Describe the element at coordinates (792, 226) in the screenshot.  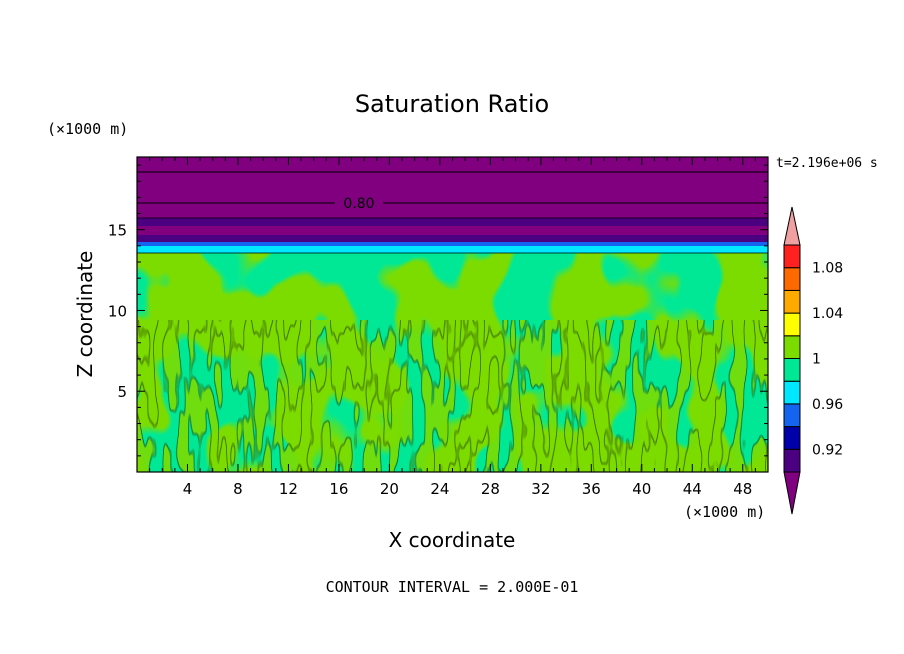
I see `colorbar-extend-high` at that location.